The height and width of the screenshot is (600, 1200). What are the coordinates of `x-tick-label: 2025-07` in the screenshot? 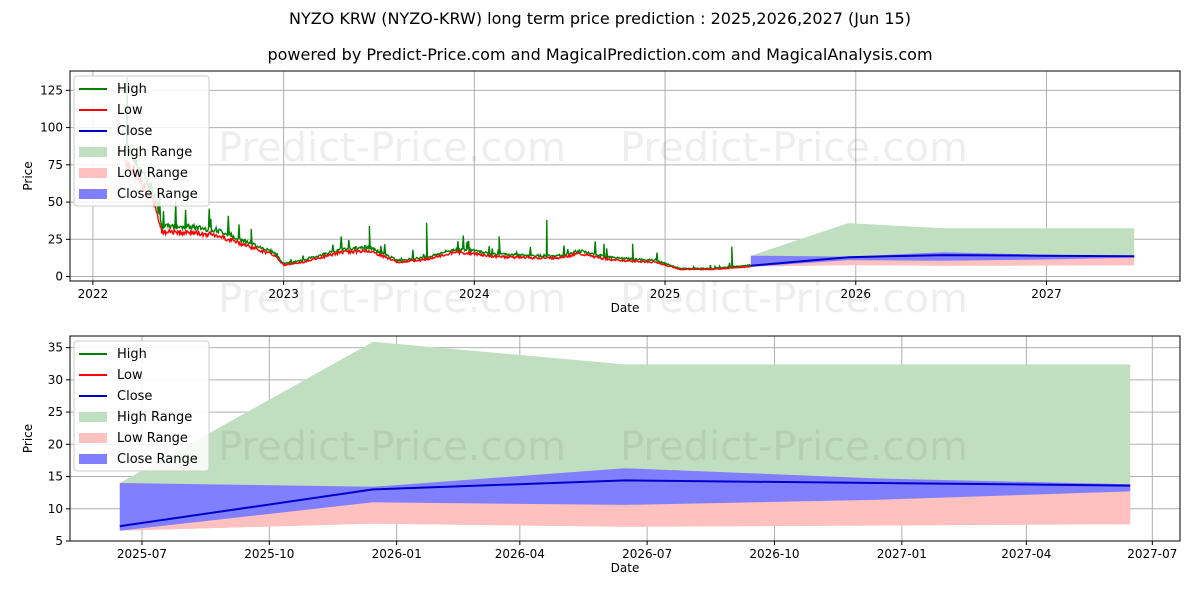 It's located at (142, 554).